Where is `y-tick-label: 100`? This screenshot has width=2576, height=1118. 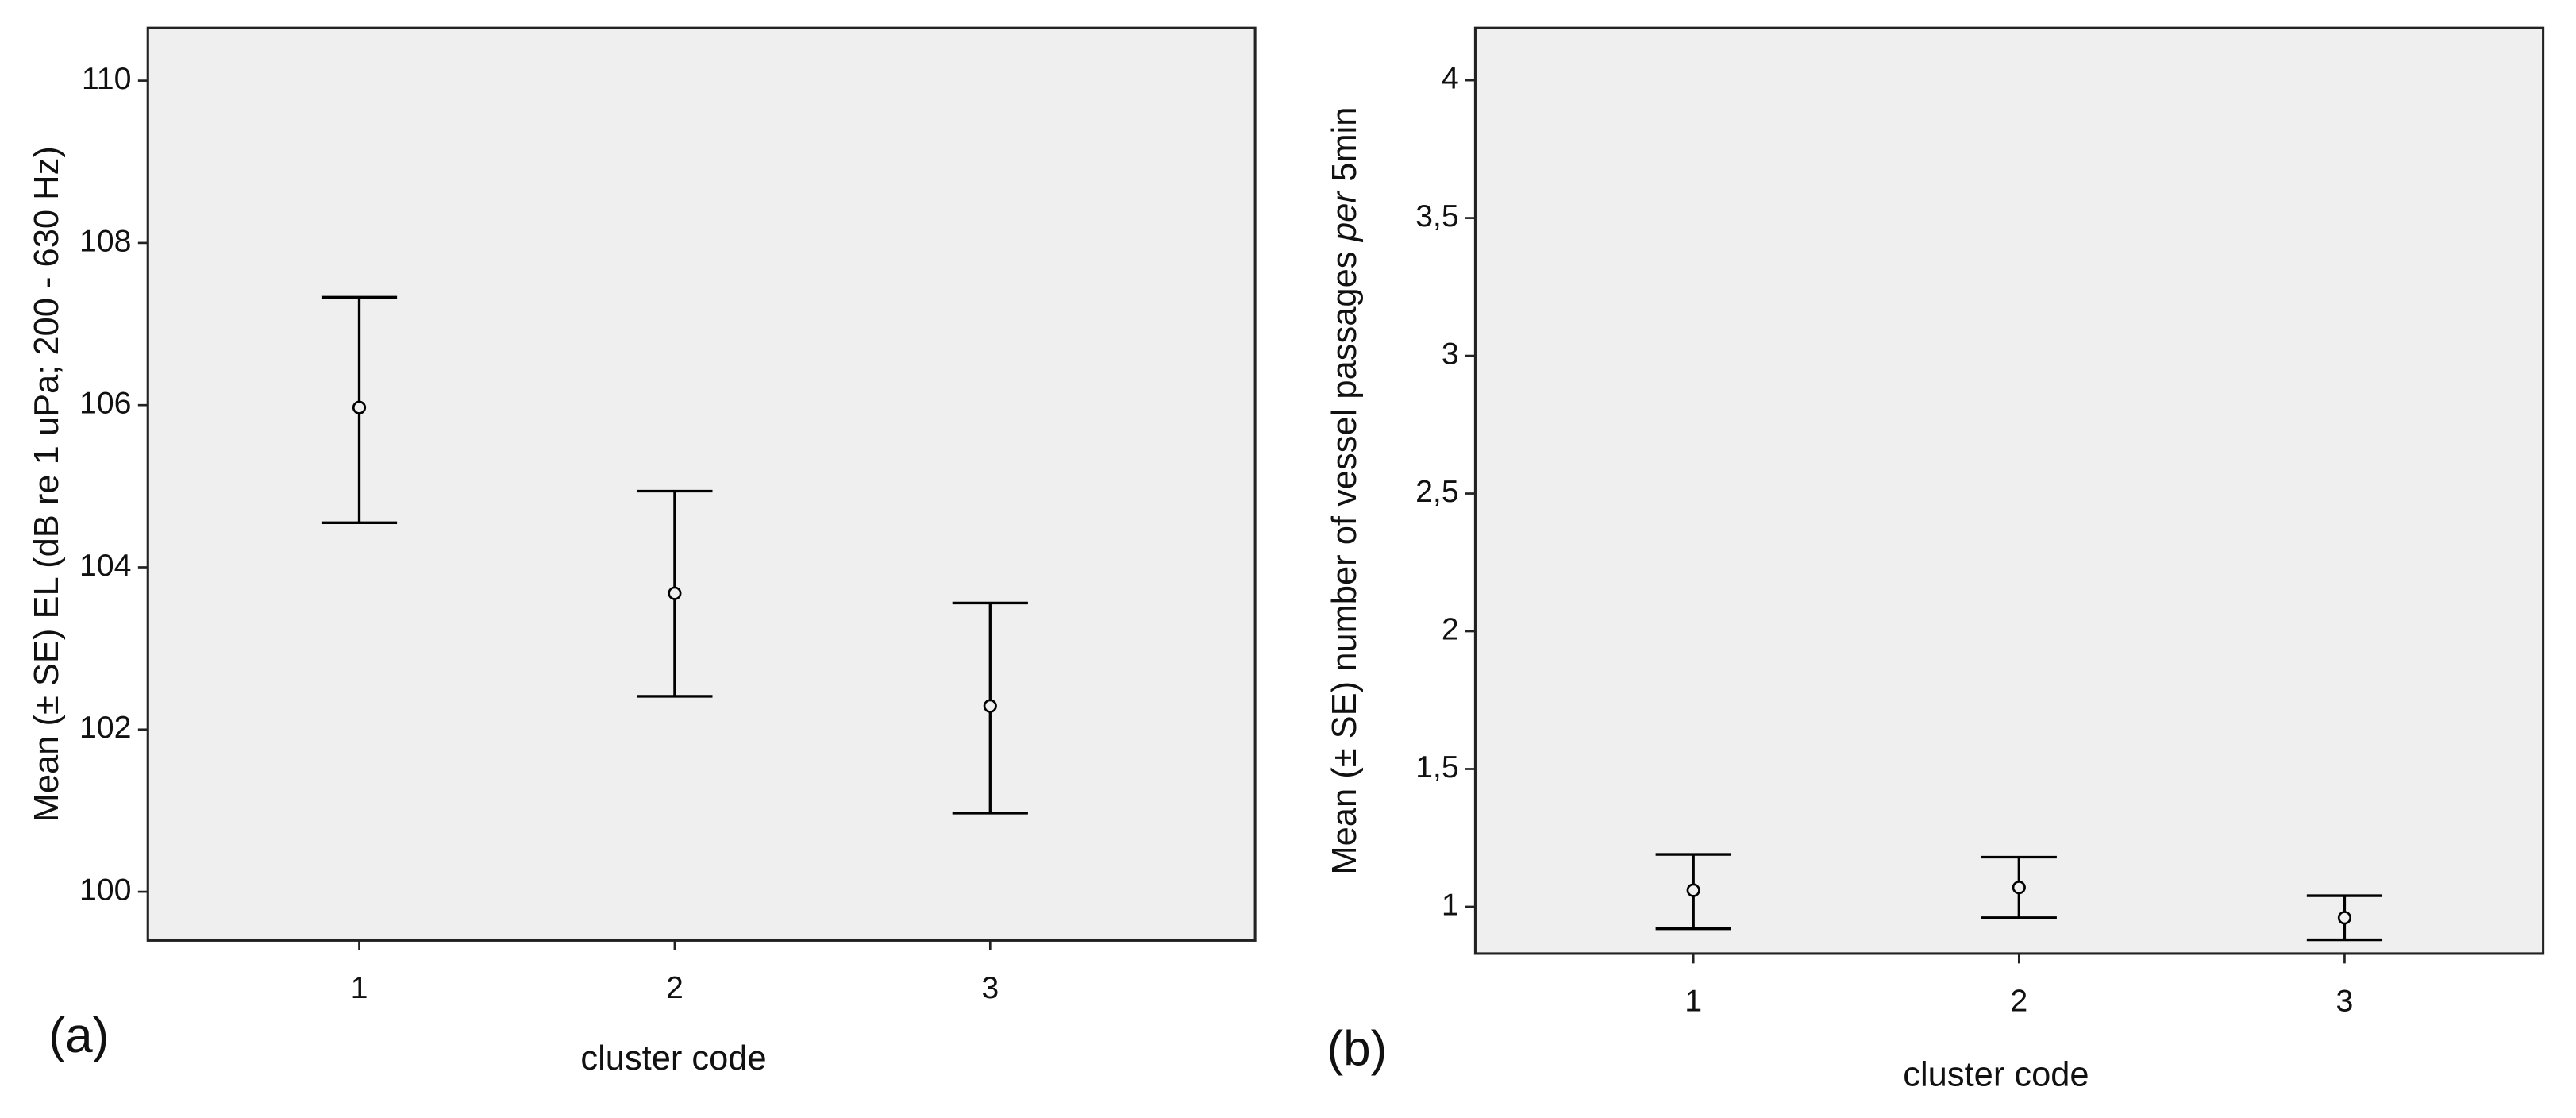 y-tick-label: 100 is located at coordinates (105, 889).